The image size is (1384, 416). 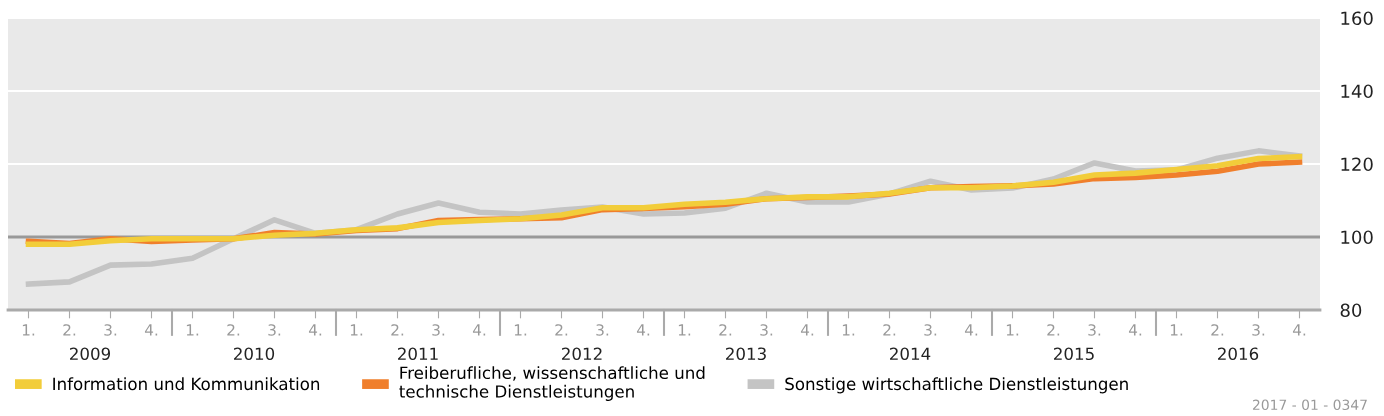 I want to click on text: 2012, so click(x=582, y=354).